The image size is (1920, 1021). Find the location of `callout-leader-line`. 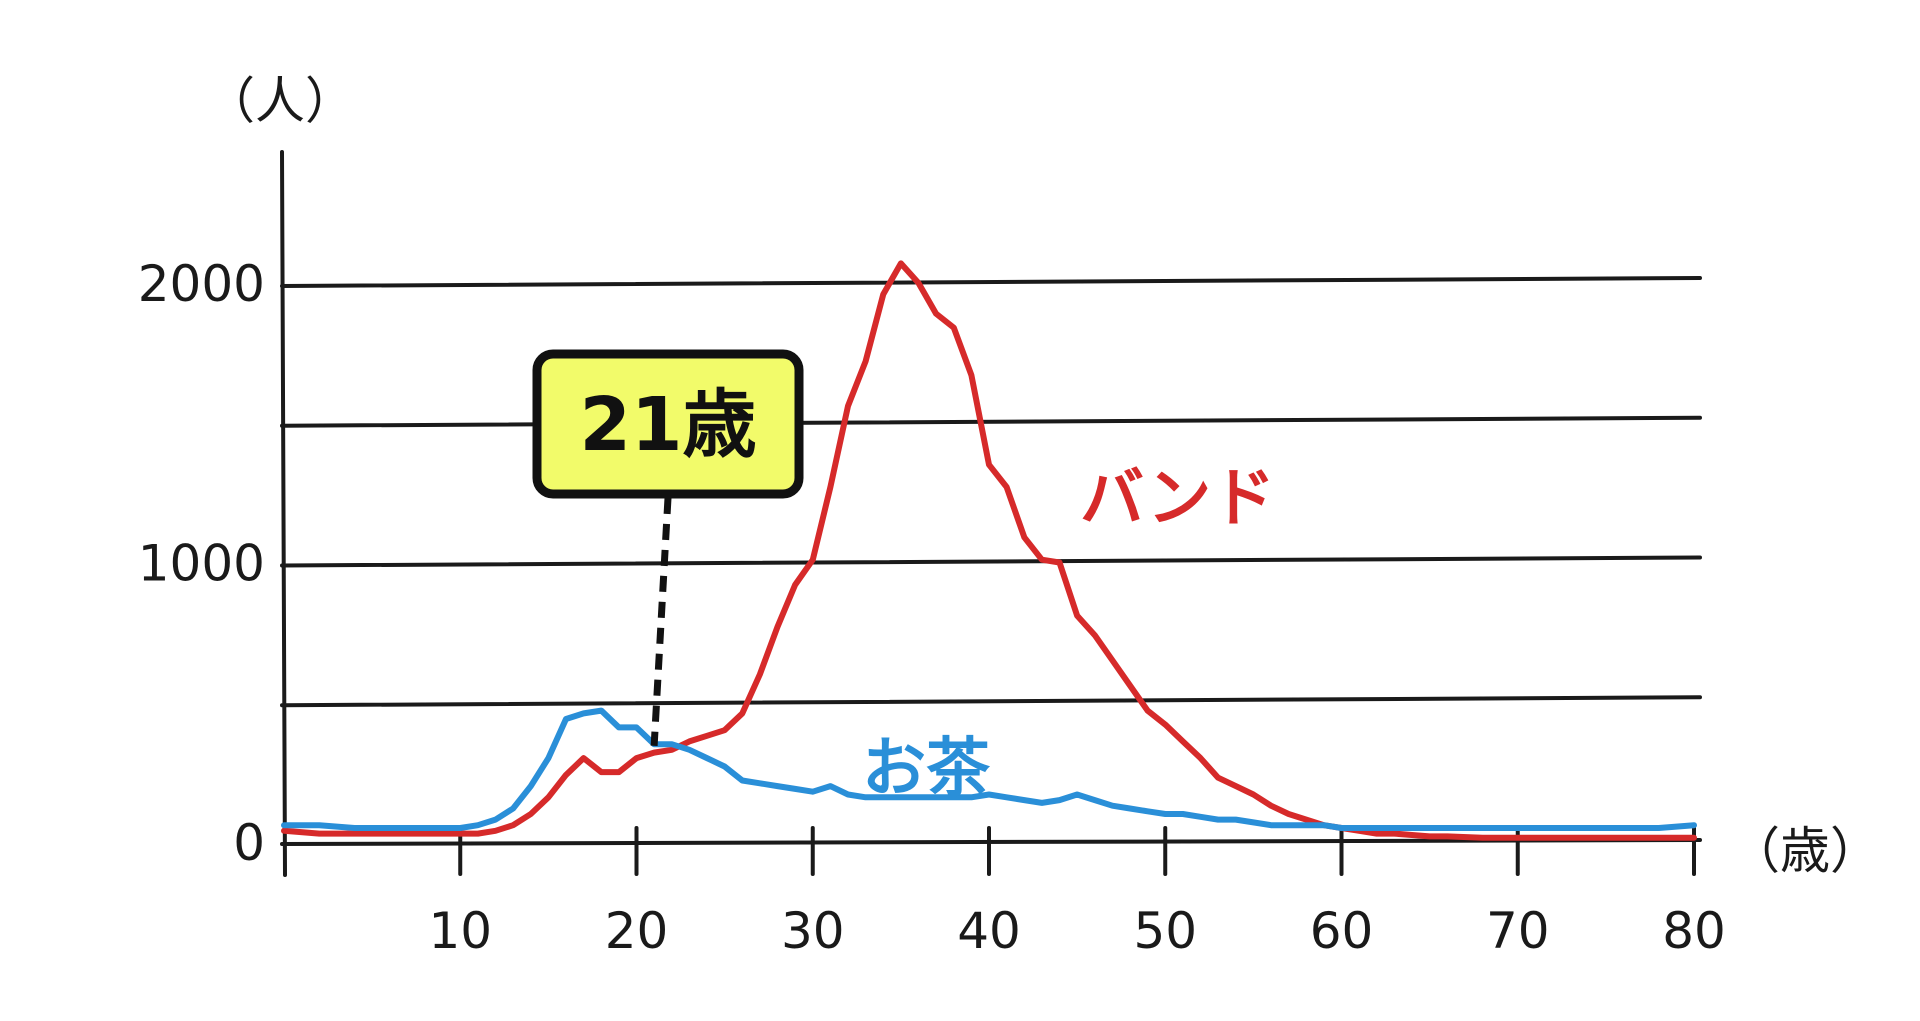

callout-leader-line is located at coordinates (661, 621).